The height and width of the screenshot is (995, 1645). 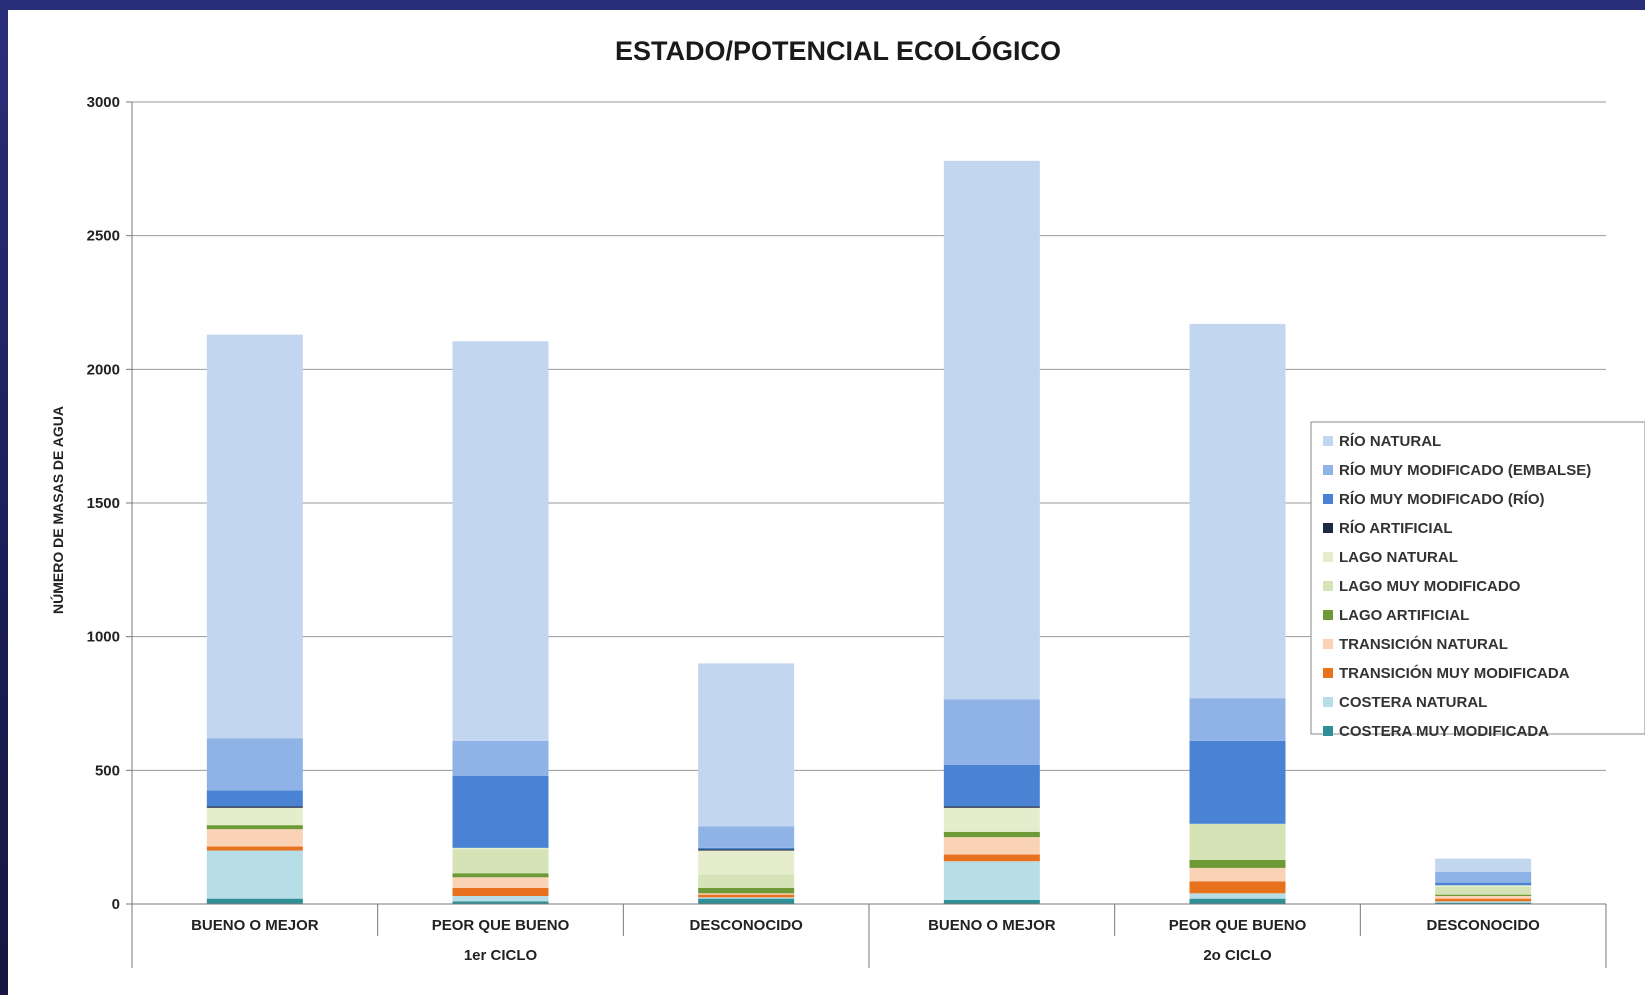 I want to click on y-tick-label: 1500, so click(x=103, y=503).